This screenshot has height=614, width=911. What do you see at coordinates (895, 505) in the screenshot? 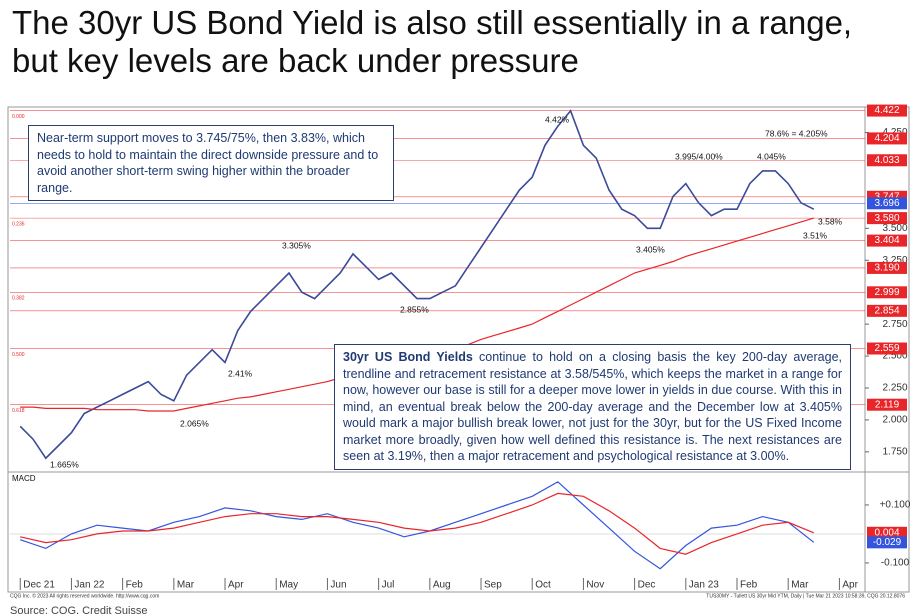
I see `y-tick-label: +0.100` at bounding box center [895, 505].